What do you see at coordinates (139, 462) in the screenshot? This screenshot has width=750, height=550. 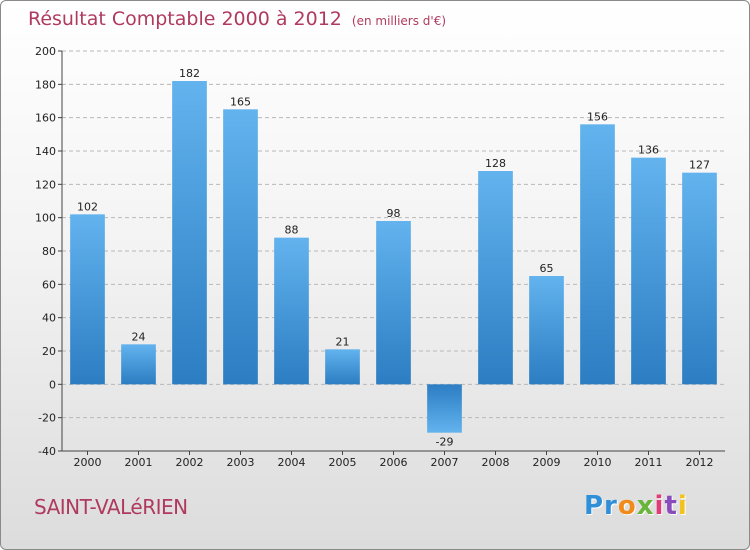 I see `x-tick-label-2001: 2001` at bounding box center [139, 462].